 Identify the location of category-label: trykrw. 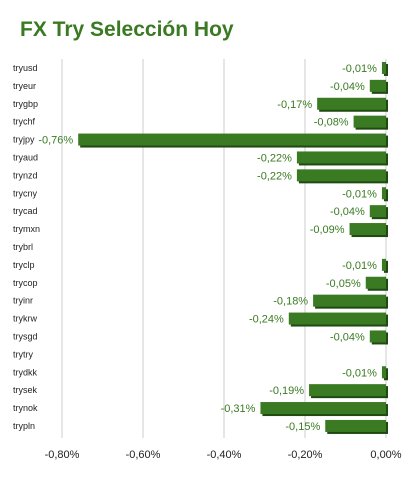
(25, 319).